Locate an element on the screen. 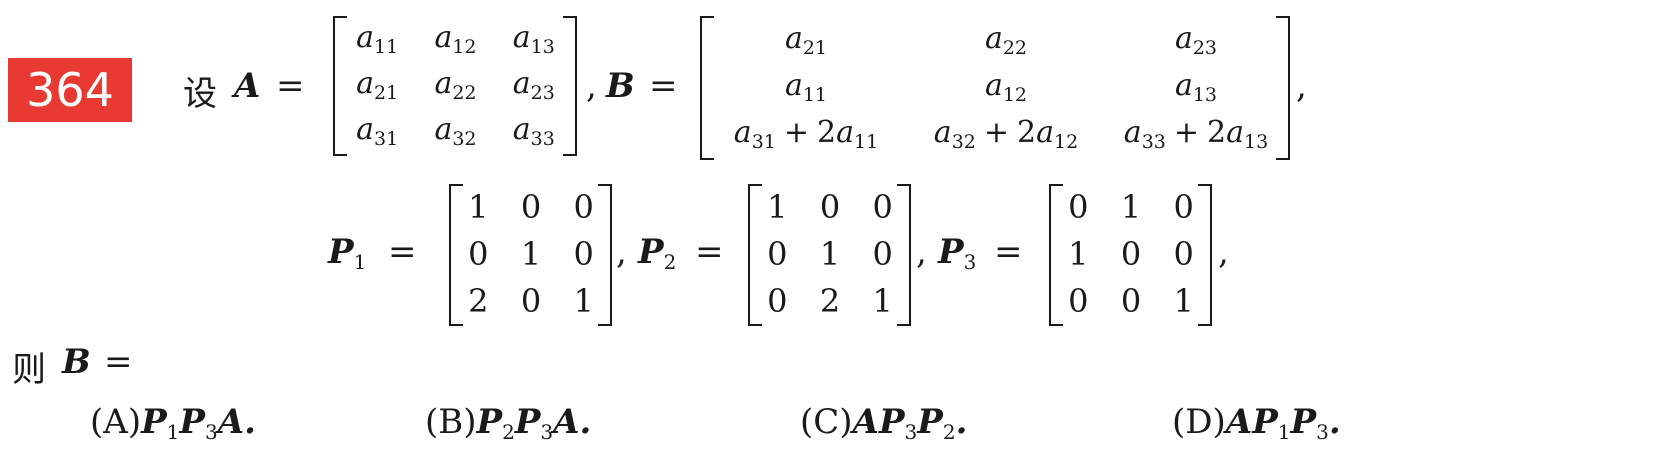  matrix-cell: a31 is located at coordinates (377, 131).